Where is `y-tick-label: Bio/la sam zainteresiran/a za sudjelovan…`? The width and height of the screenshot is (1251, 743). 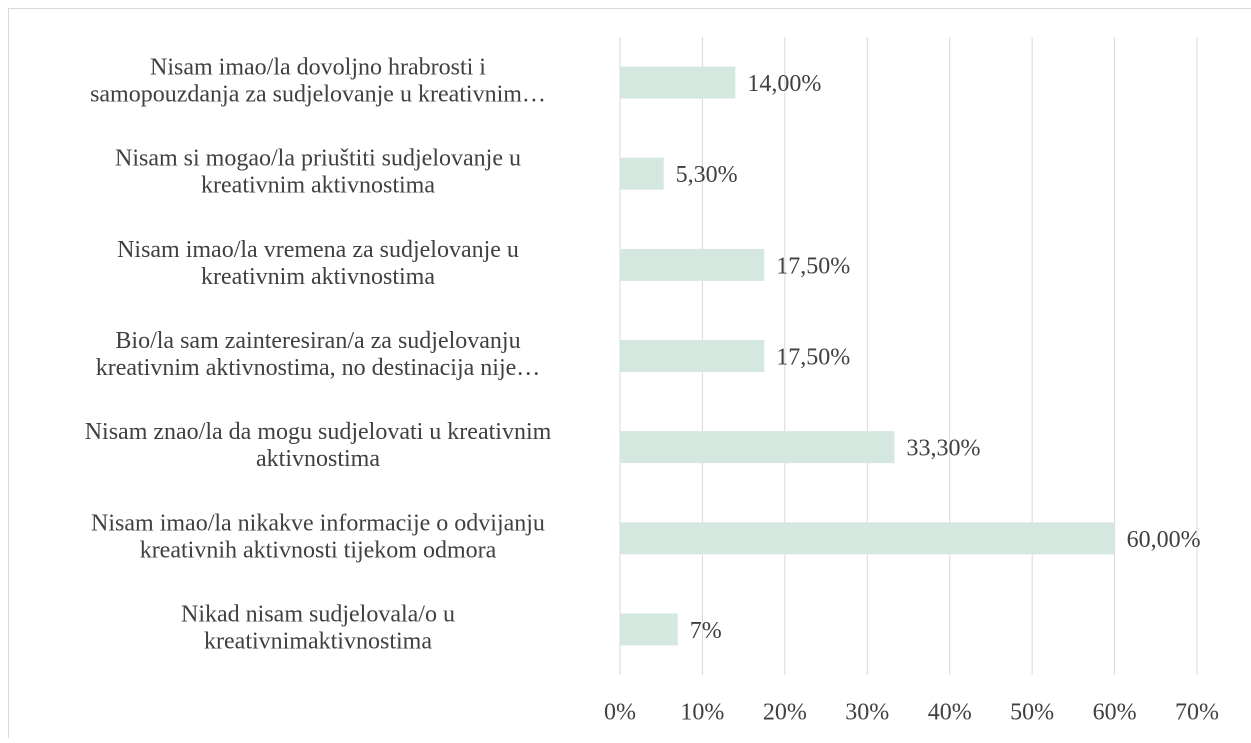 y-tick-label: Bio/la sam zainteresiran/a za sudjelovan… is located at coordinates (317, 341).